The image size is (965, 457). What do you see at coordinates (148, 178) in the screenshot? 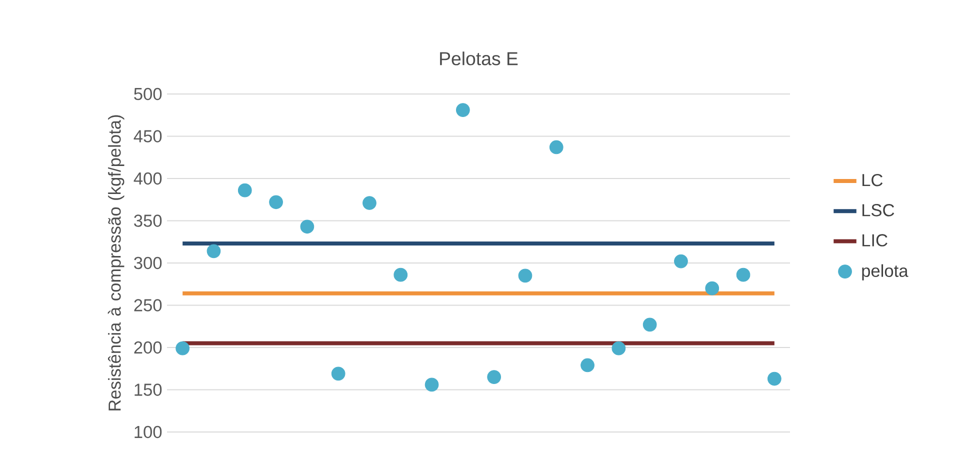
I see `y-tick-label: 400` at bounding box center [148, 178].